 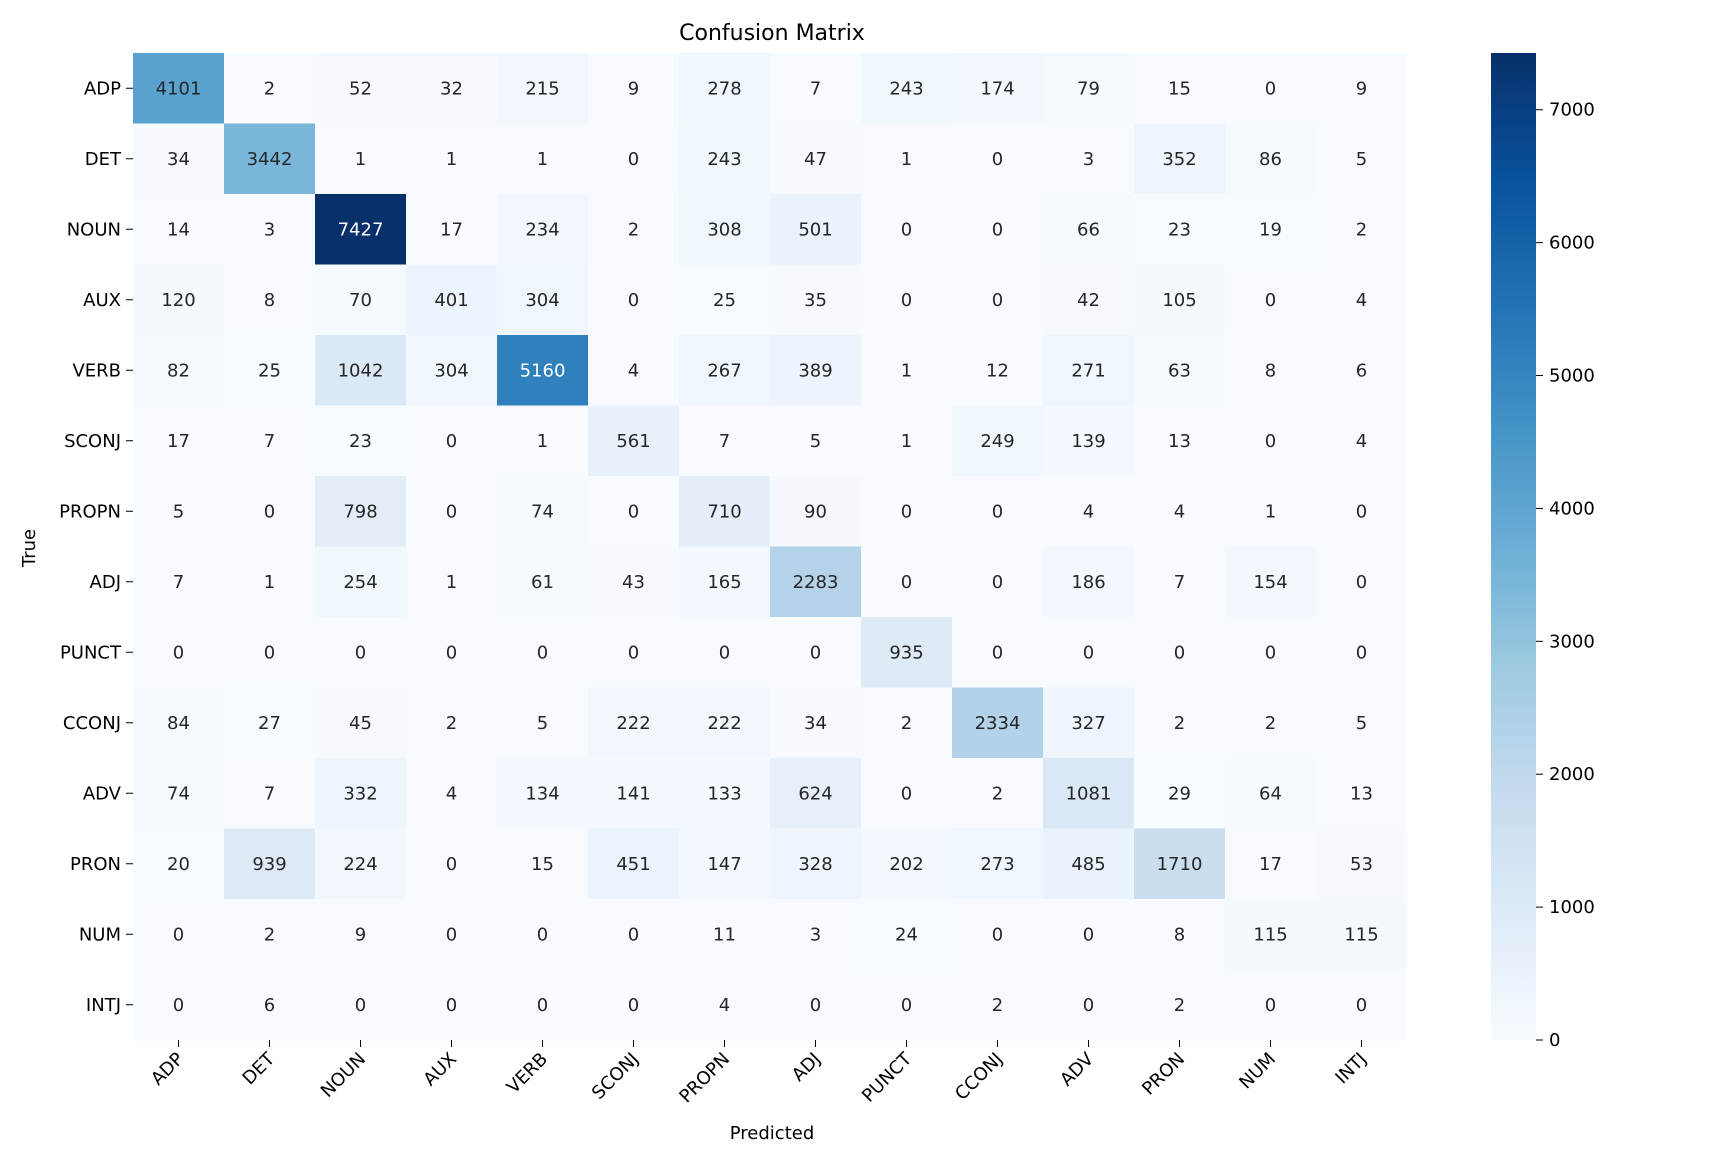 I want to click on cell-value-INTJ-AUX: 0, so click(x=451, y=1005).